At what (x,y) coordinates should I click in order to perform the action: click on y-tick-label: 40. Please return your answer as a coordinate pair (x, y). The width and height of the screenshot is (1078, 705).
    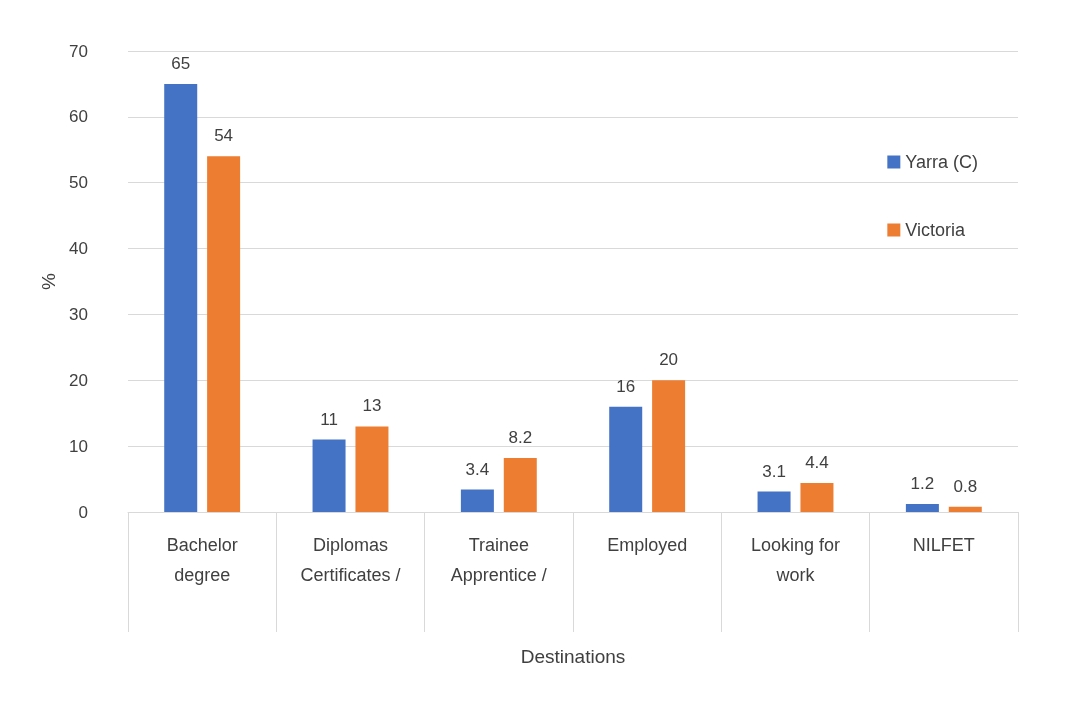
    Looking at the image, I should click on (78, 249).